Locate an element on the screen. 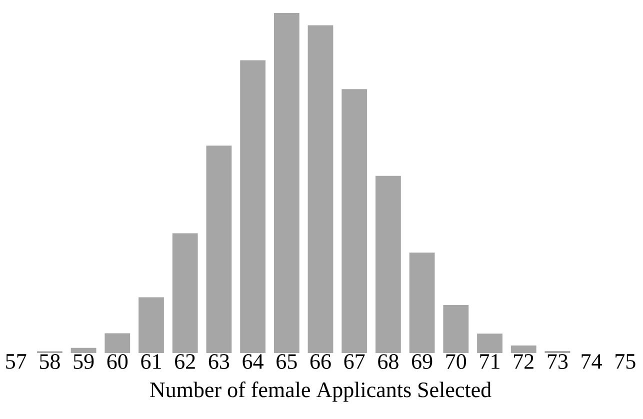  x-tick-label: 69 is located at coordinates (422, 361).